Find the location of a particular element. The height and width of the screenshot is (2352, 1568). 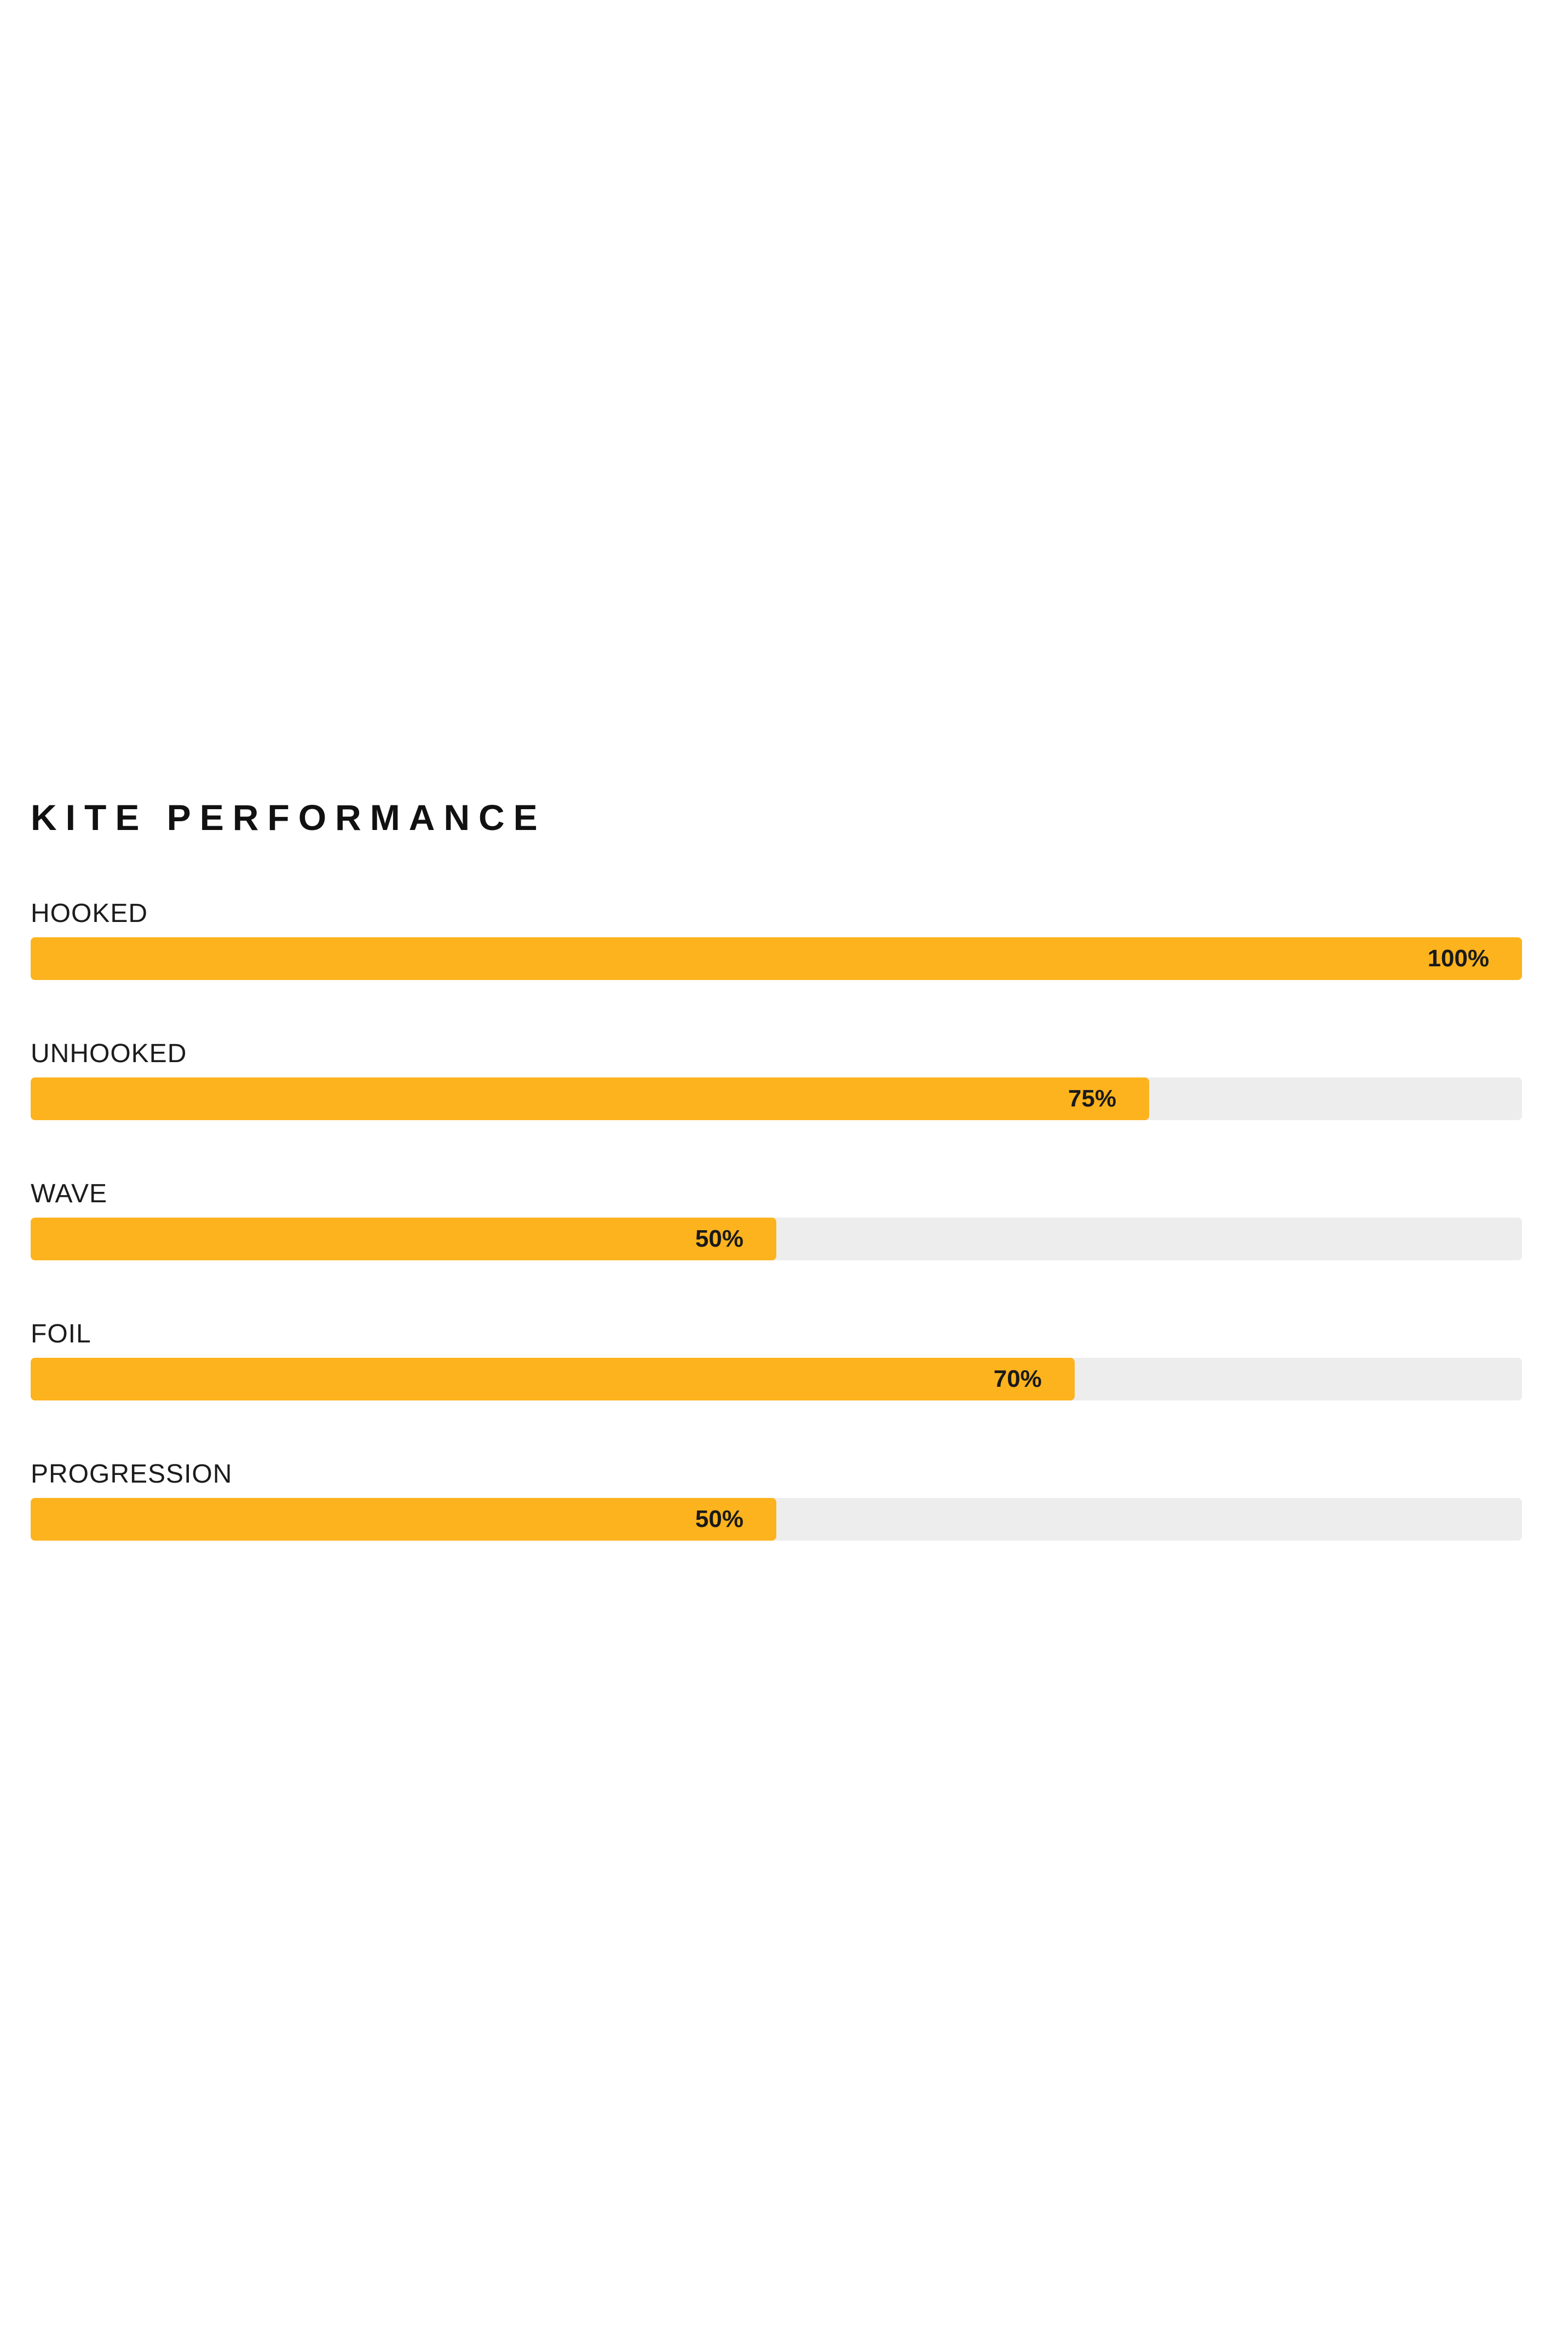

bar-value: 75% is located at coordinates (1092, 1098).